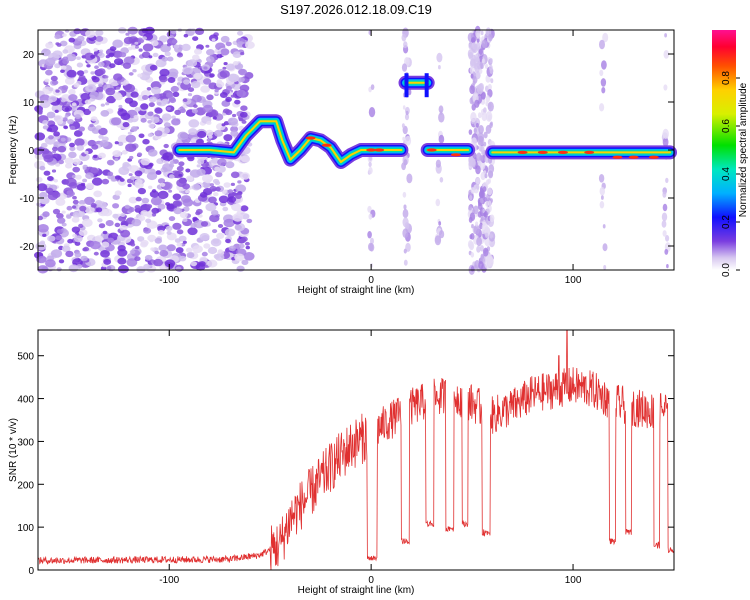 This screenshot has height=600, width=750. I want to click on spectral-trace, so click(290, 141).